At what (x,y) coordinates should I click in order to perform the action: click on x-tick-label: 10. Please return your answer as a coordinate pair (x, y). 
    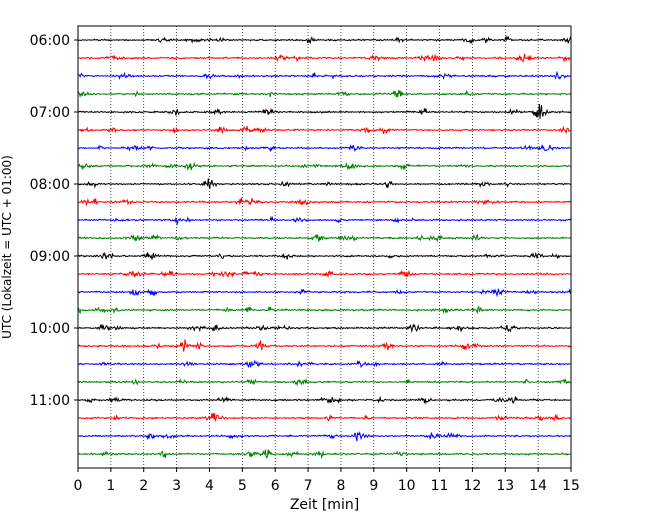
    Looking at the image, I should click on (407, 486).